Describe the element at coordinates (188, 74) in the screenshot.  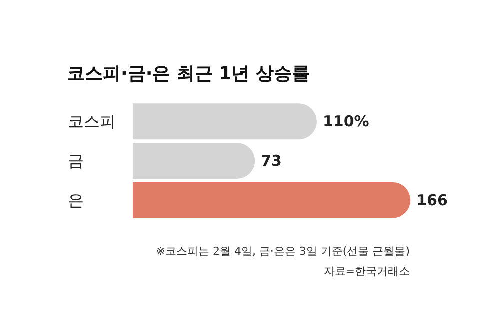
I see `chart-title: 코스피·금·은 최근 1년 상승률` at that location.